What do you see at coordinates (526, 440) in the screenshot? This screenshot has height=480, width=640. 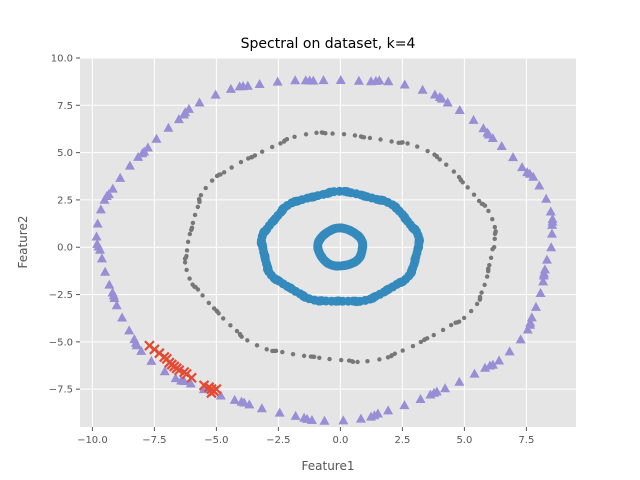 I see `x-tick-label: 7.5` at bounding box center [526, 440].